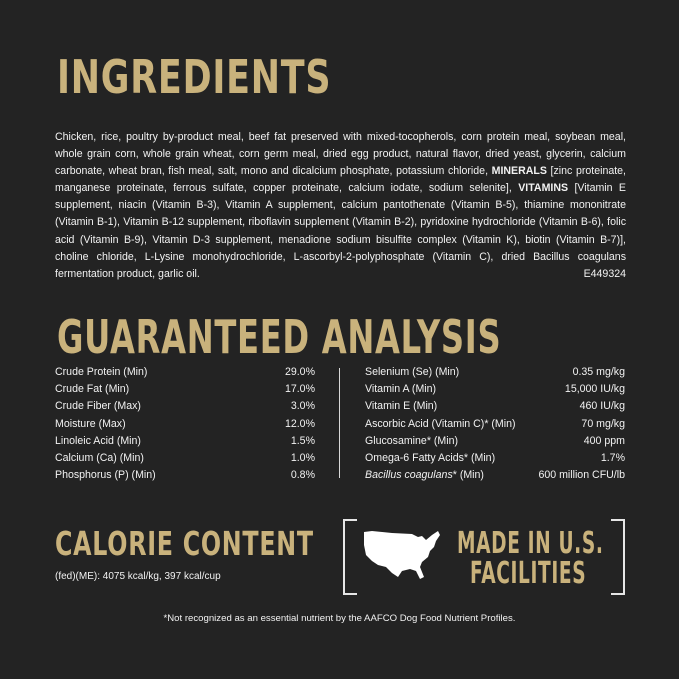  What do you see at coordinates (618, 557) in the screenshot?
I see `right-bracket` at bounding box center [618, 557].